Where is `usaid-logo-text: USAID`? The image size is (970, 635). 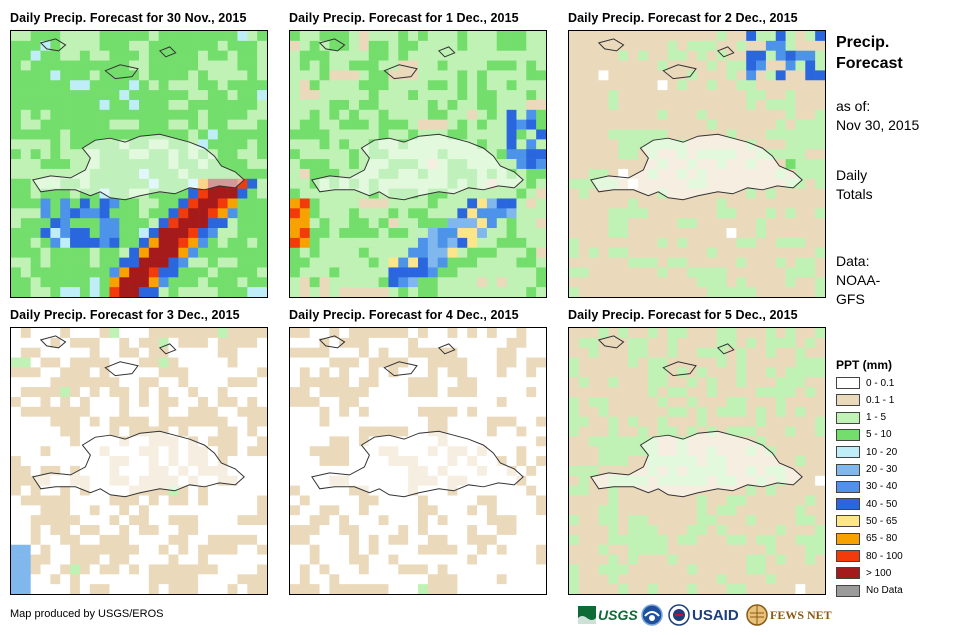
usaid-logo-text: USAID is located at coordinates (715, 615).